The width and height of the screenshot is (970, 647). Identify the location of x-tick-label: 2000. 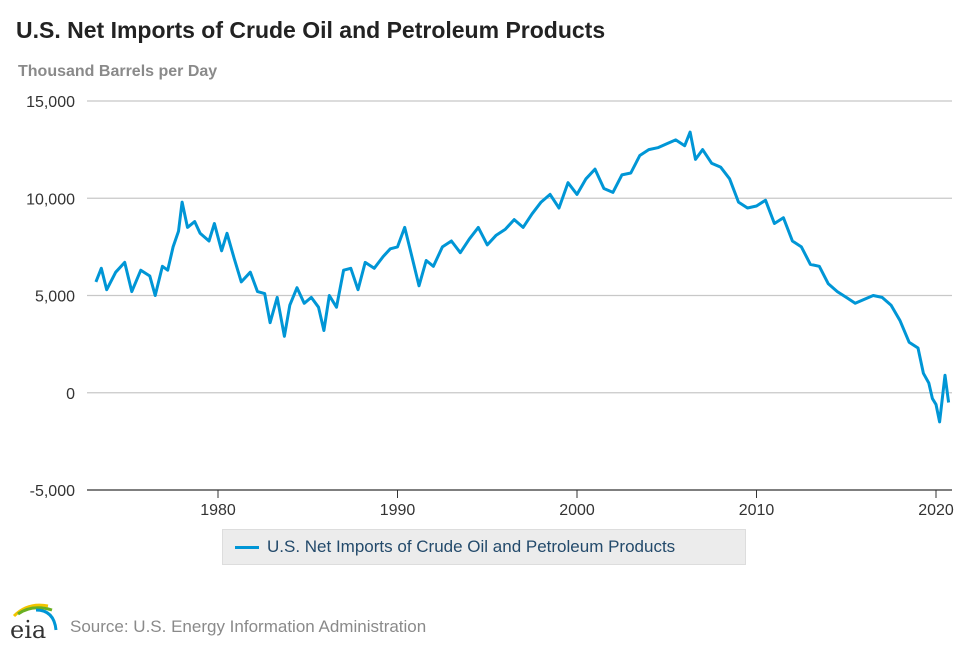
(577, 510).